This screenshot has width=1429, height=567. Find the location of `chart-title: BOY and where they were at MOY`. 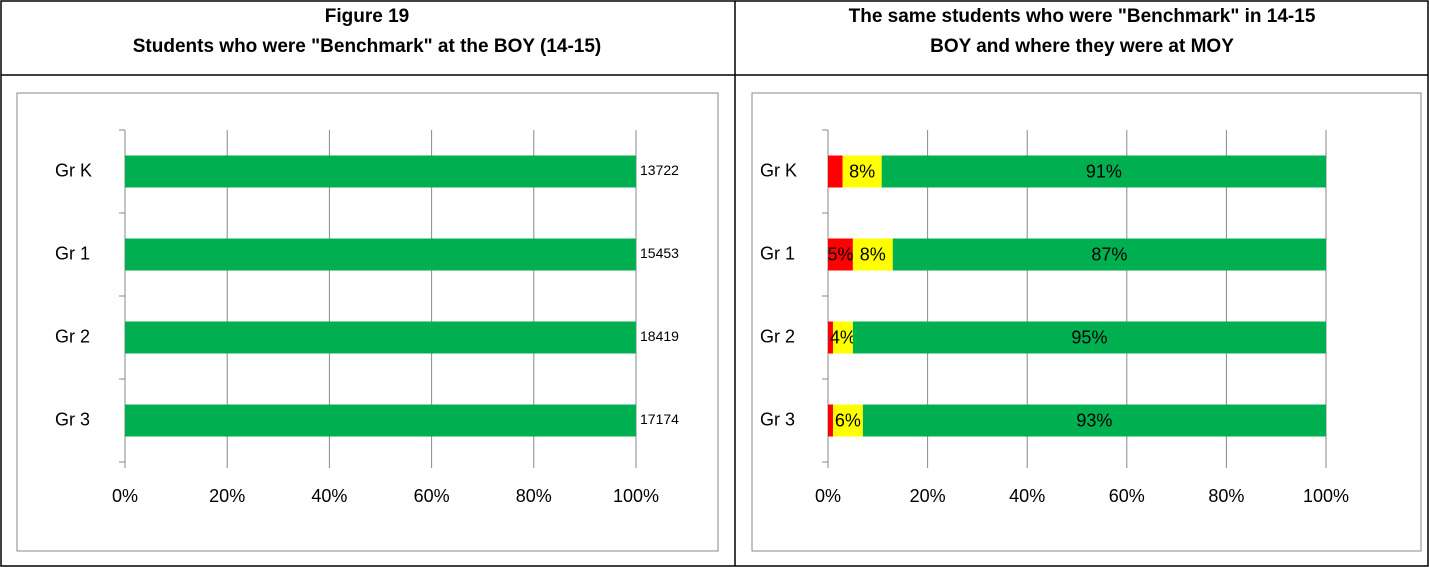

chart-title: BOY and where they were at MOY is located at coordinates (1082, 46).